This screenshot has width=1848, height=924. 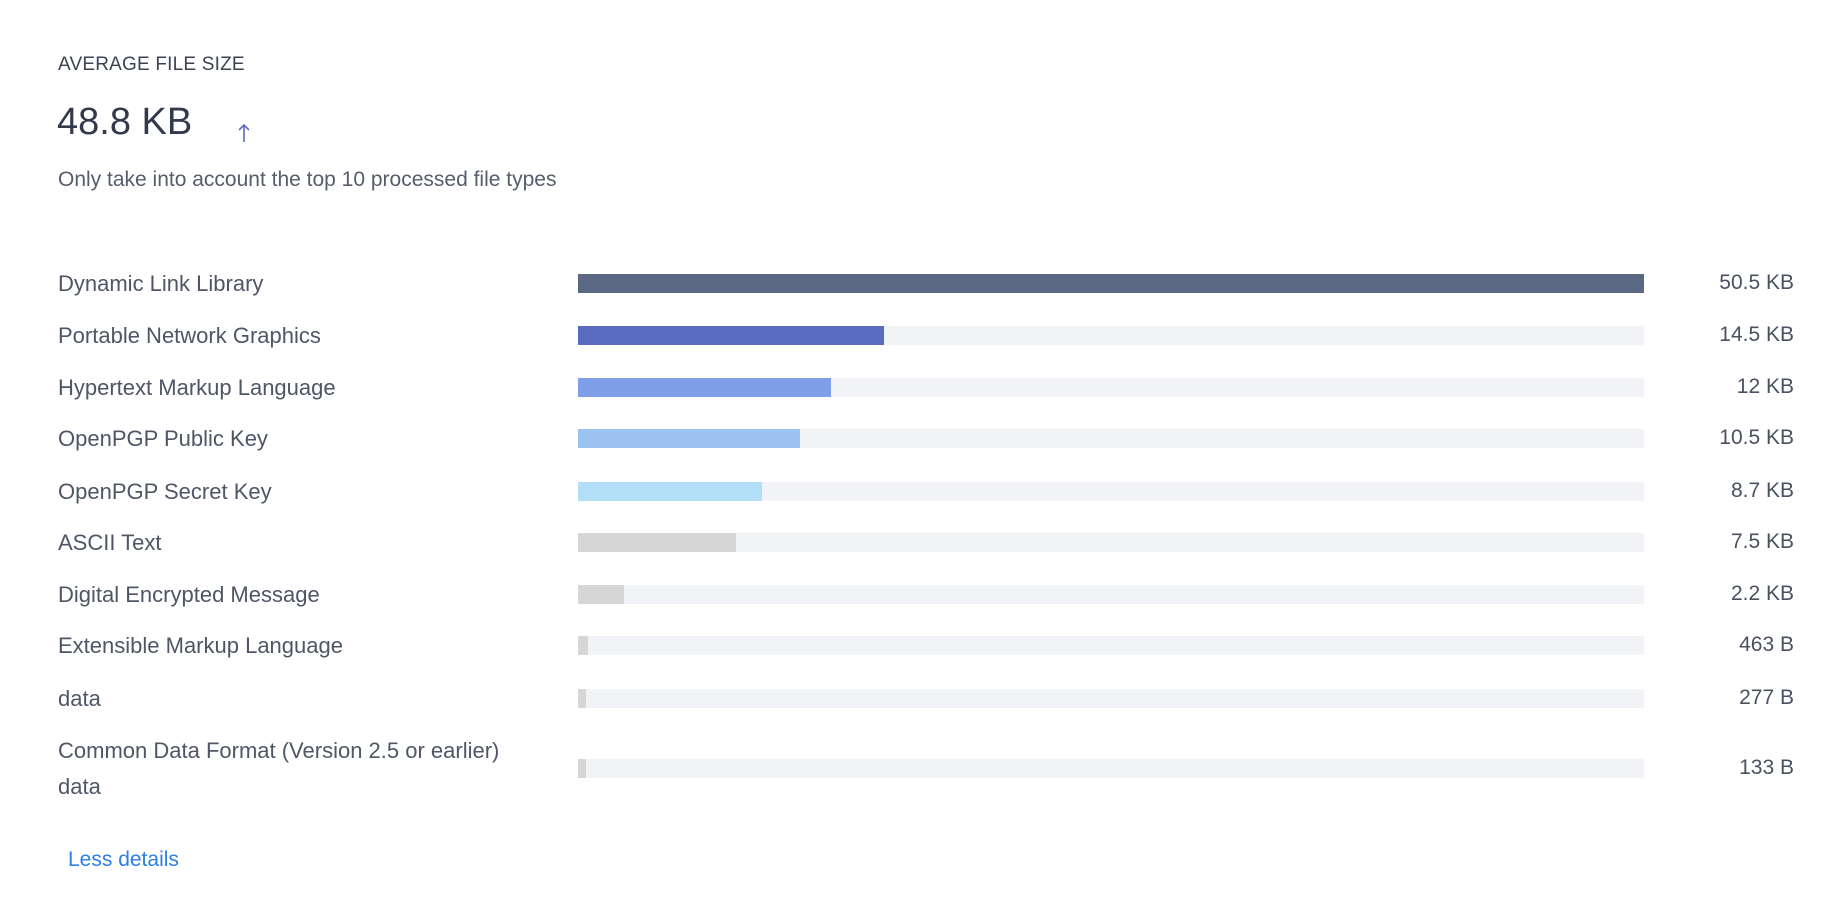 I want to click on bar-value-label: 2.2 KB, so click(x=1762, y=593).